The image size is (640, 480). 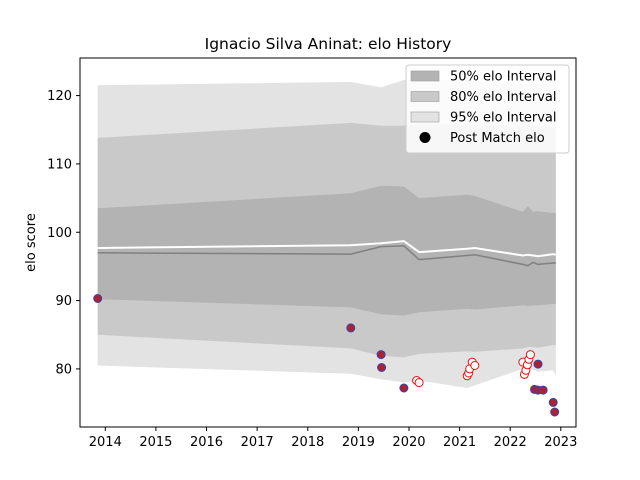 I want to click on y-tick-label: 110, so click(x=59, y=164).